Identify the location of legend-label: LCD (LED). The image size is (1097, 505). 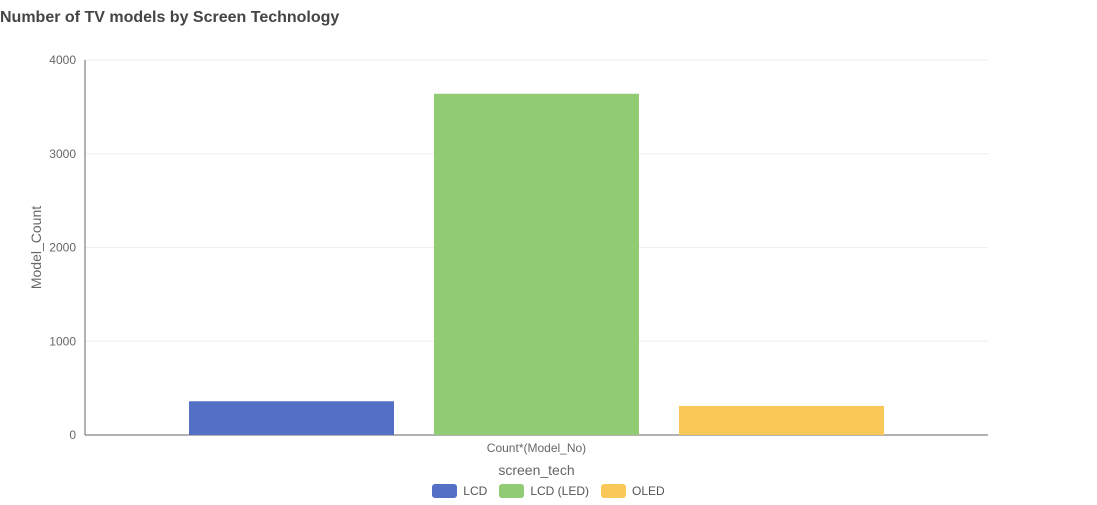
(559, 491).